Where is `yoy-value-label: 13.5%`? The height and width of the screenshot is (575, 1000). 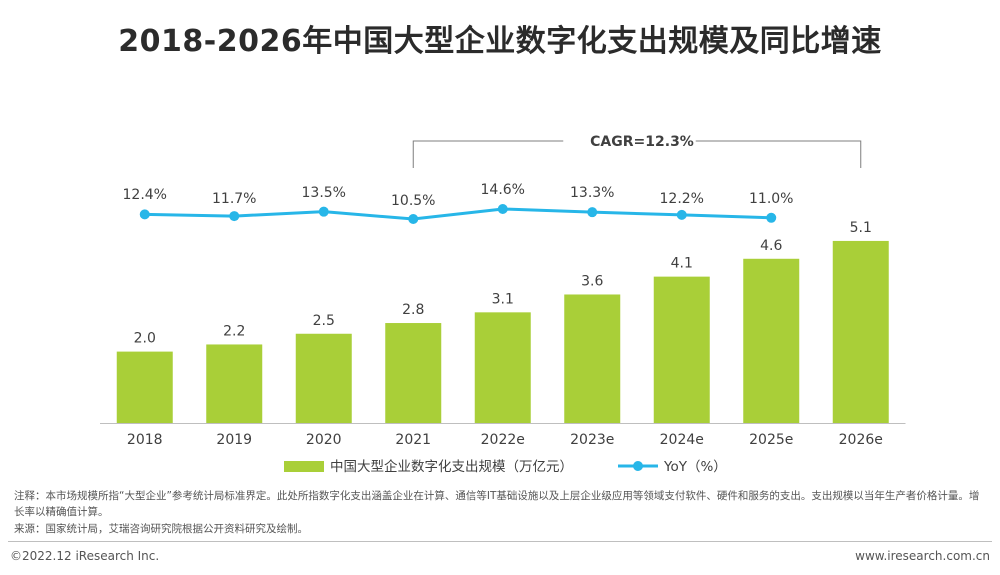 yoy-value-label: 13.5% is located at coordinates (324, 193).